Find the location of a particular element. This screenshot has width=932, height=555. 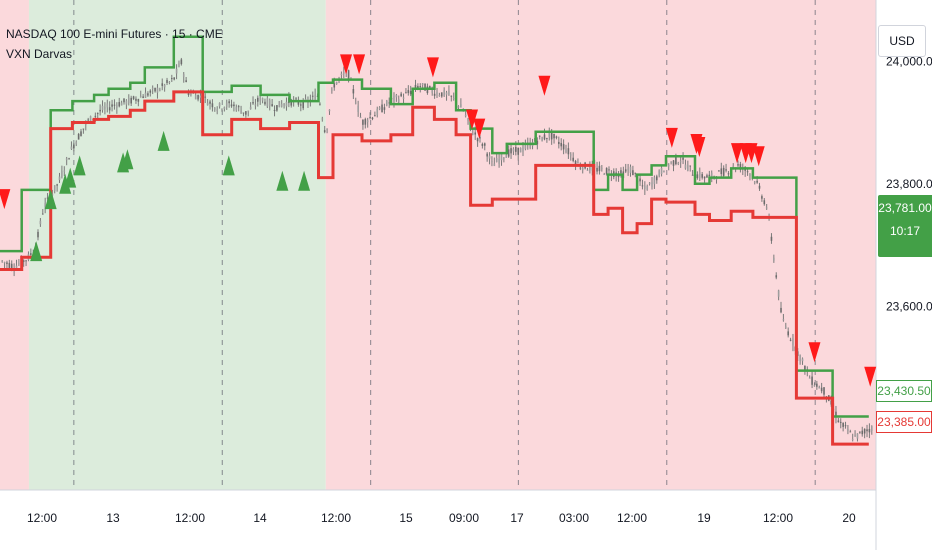

indicator-label: VXN Darvas is located at coordinates (39, 54).